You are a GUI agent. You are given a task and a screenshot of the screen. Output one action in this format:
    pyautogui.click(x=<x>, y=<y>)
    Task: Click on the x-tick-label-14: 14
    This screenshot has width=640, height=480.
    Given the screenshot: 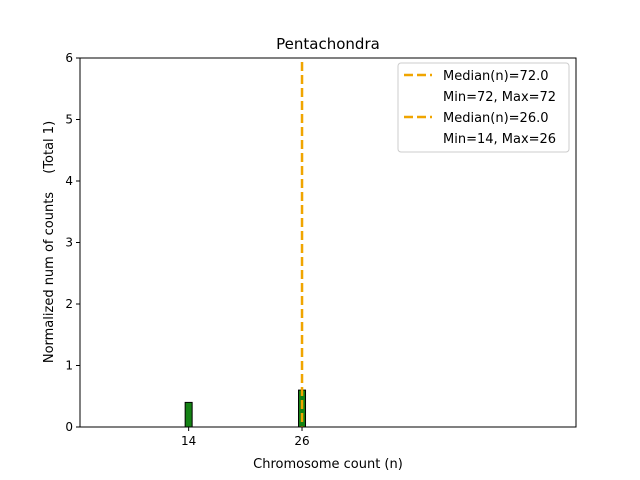 What is the action you would take?
    pyautogui.click(x=188, y=441)
    